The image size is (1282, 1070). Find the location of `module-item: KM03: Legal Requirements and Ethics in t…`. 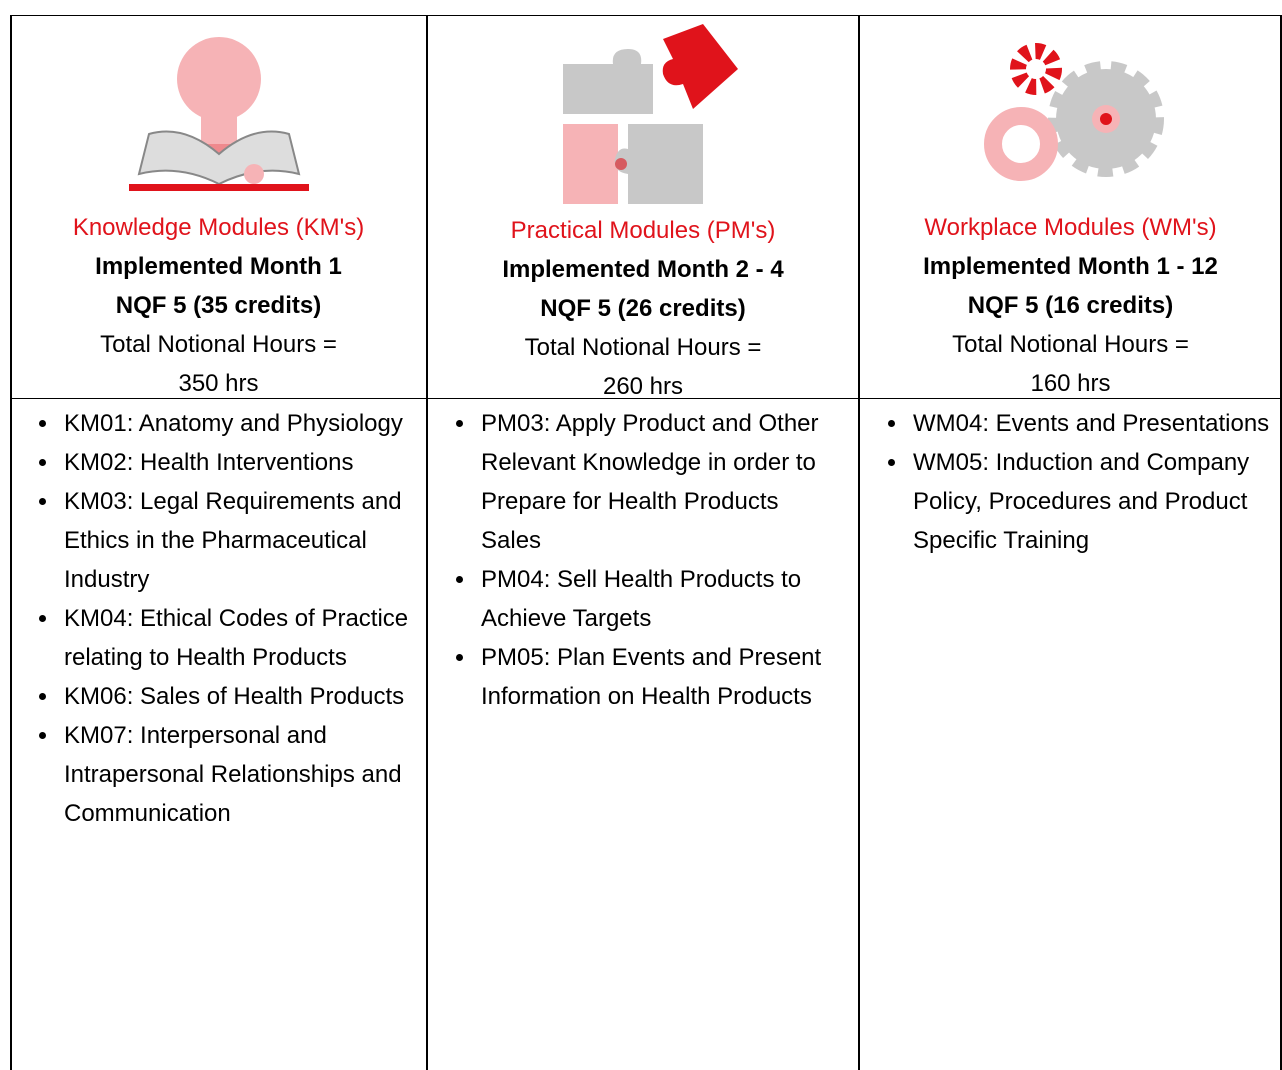

module-item: KM03: Legal Requirements and Ethics in t… is located at coordinates (243, 540).